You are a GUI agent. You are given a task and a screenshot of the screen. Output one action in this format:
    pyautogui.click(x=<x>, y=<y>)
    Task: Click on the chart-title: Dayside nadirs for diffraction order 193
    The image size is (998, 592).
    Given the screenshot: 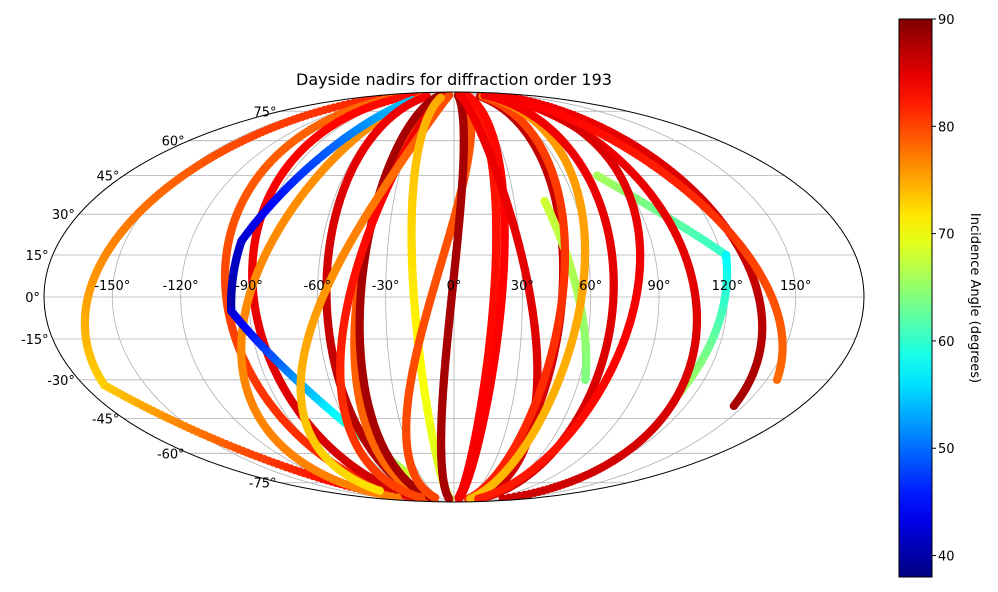 What is the action you would take?
    pyautogui.click(x=454, y=79)
    